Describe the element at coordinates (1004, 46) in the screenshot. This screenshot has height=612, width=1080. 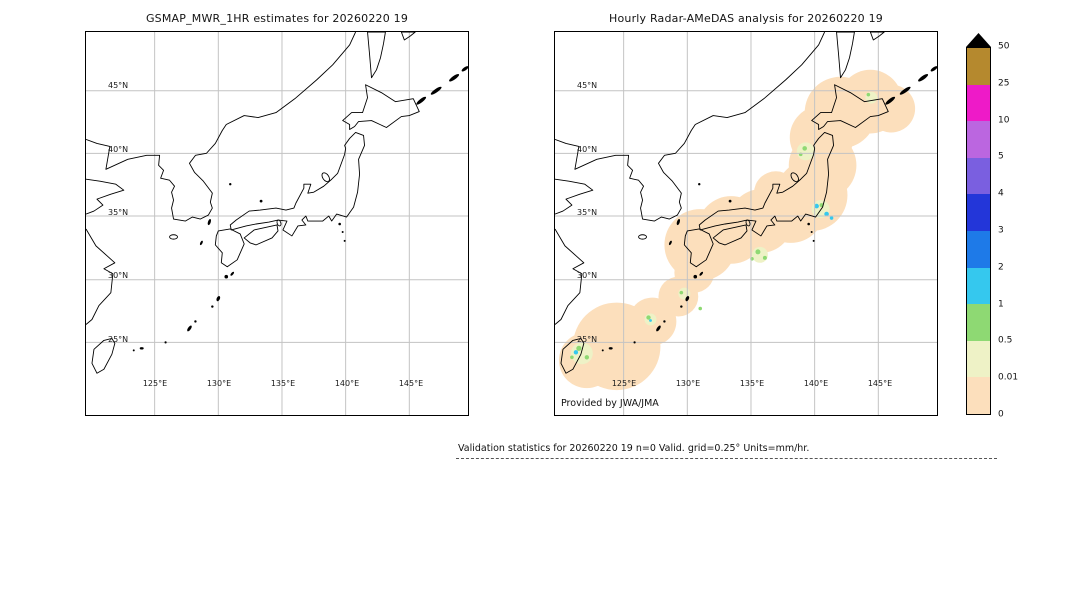
I see `colorbar-tick-label: 50` at that location.